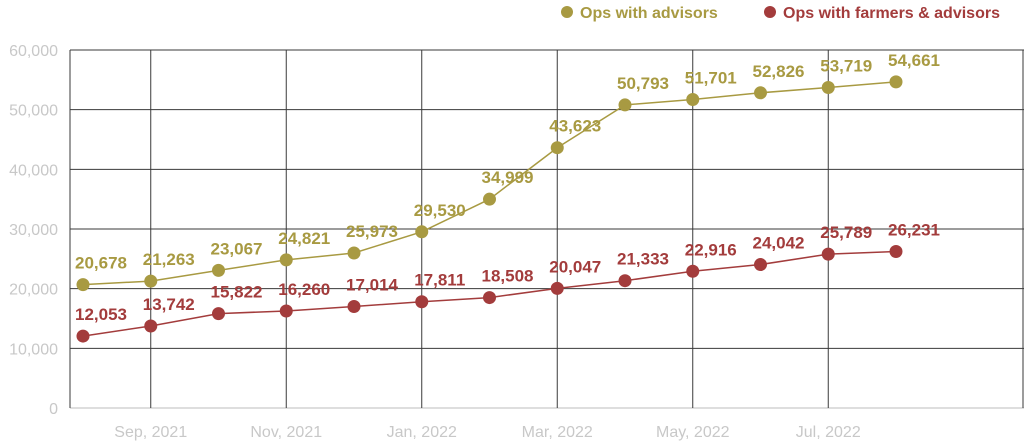 The height and width of the screenshot is (441, 1024). What do you see at coordinates (508, 177) in the screenshot?
I see `data-label: 34,999` at bounding box center [508, 177].